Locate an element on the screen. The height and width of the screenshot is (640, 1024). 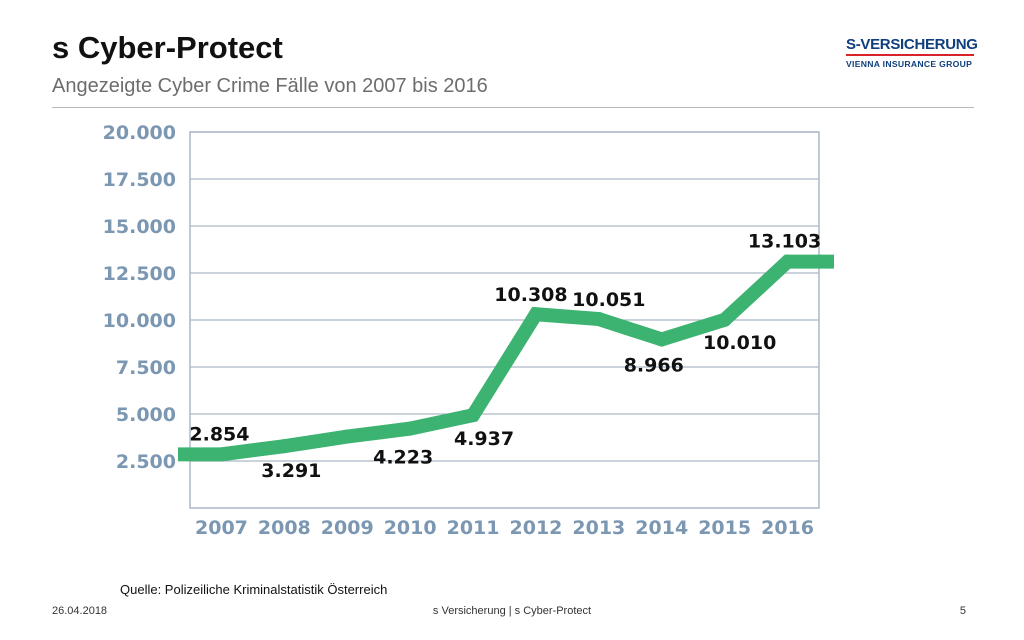
data-label: 4.223 is located at coordinates (403, 458).